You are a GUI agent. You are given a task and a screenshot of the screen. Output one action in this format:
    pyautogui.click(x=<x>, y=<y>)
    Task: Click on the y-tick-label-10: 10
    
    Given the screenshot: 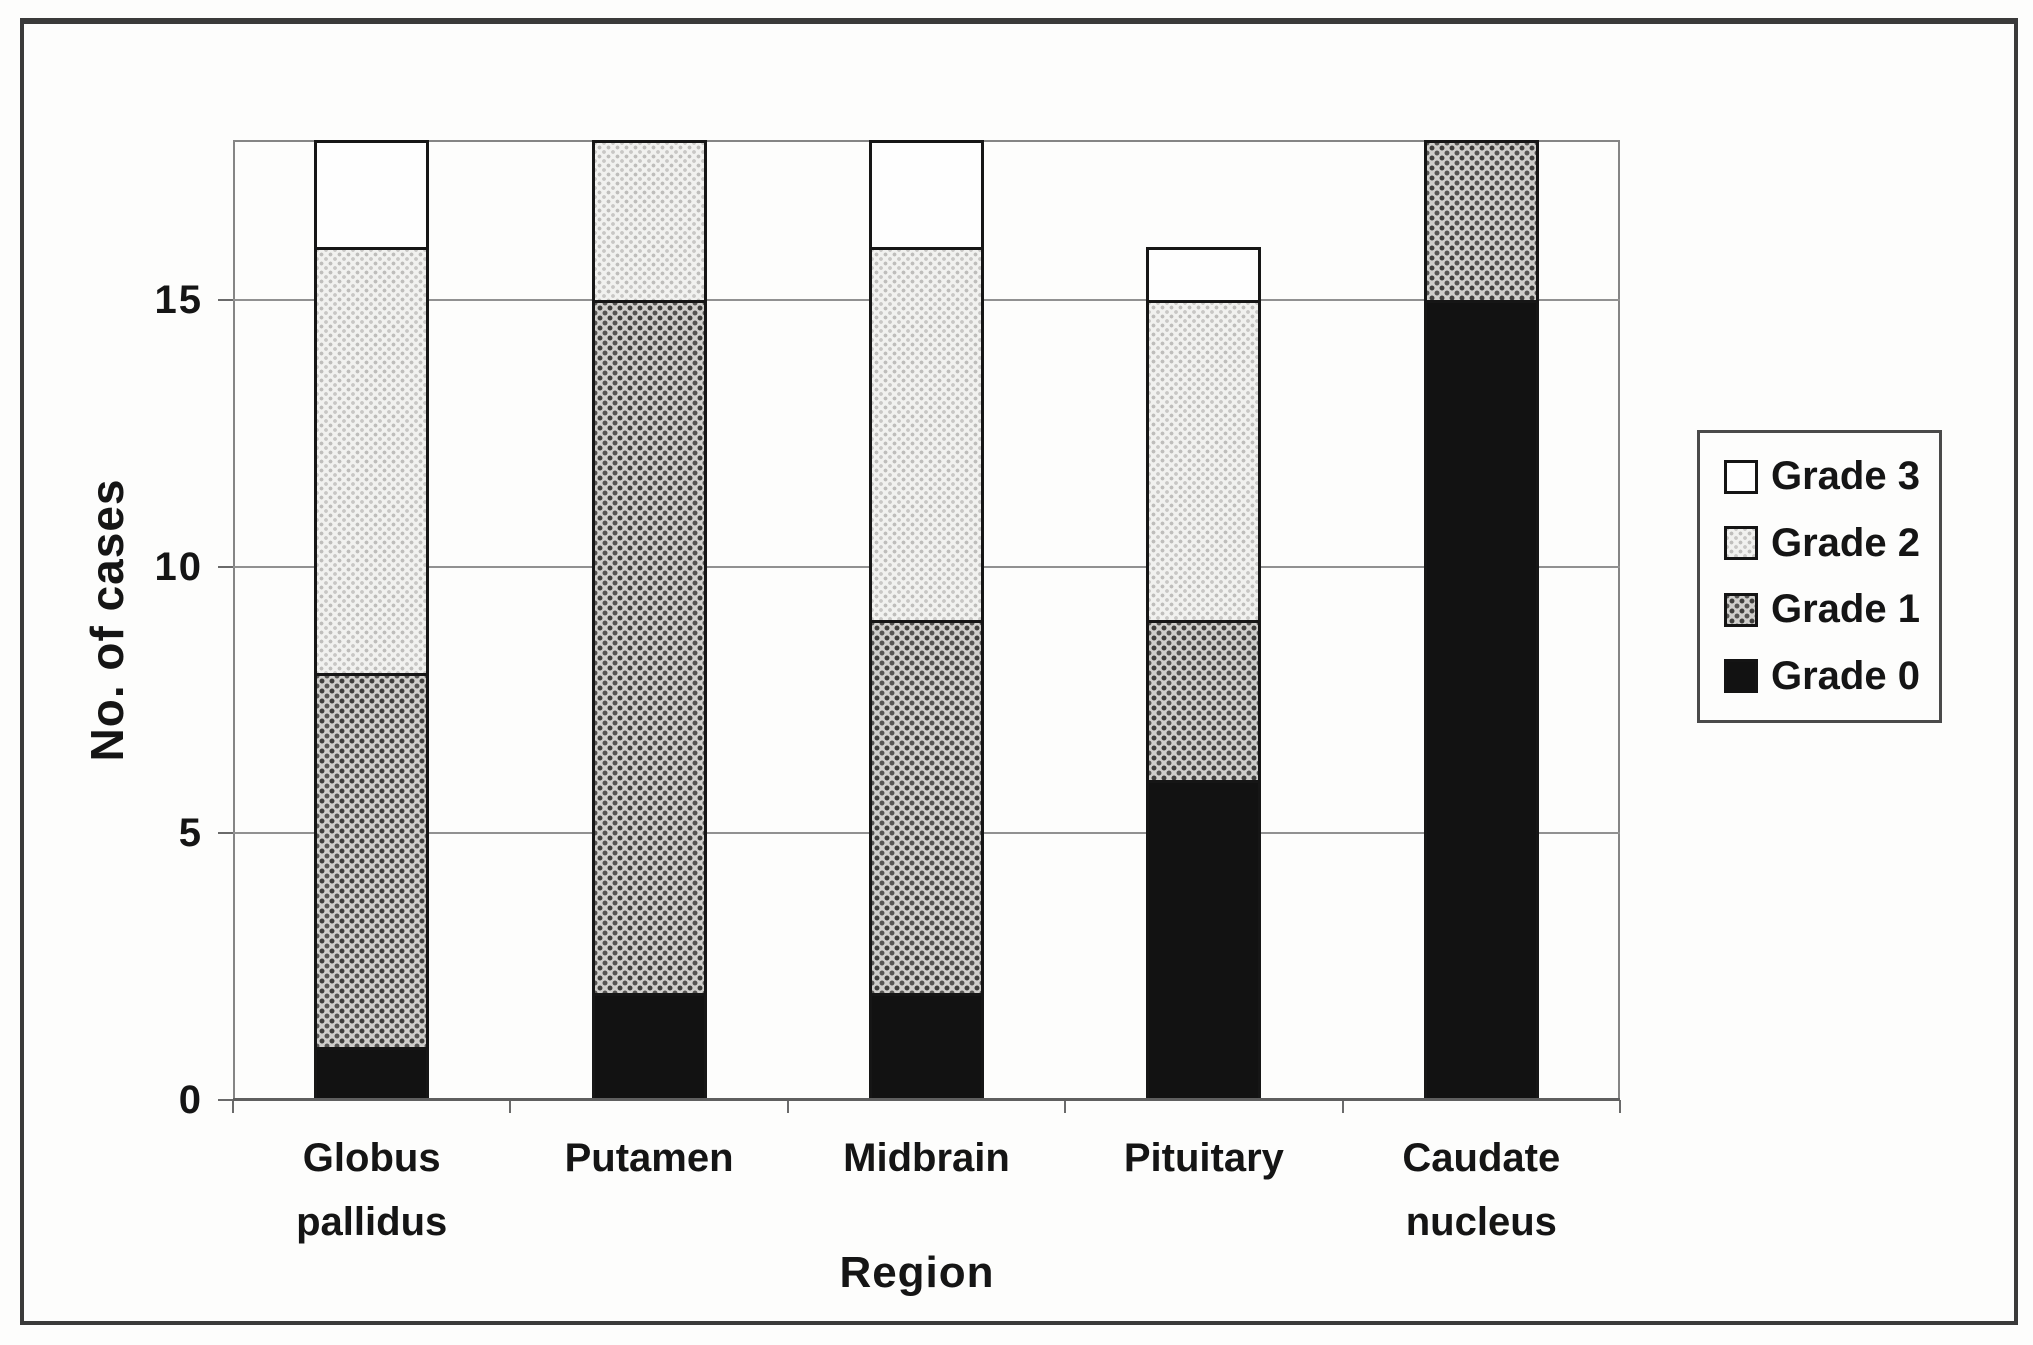 What is the action you would take?
    pyautogui.click(x=178, y=566)
    